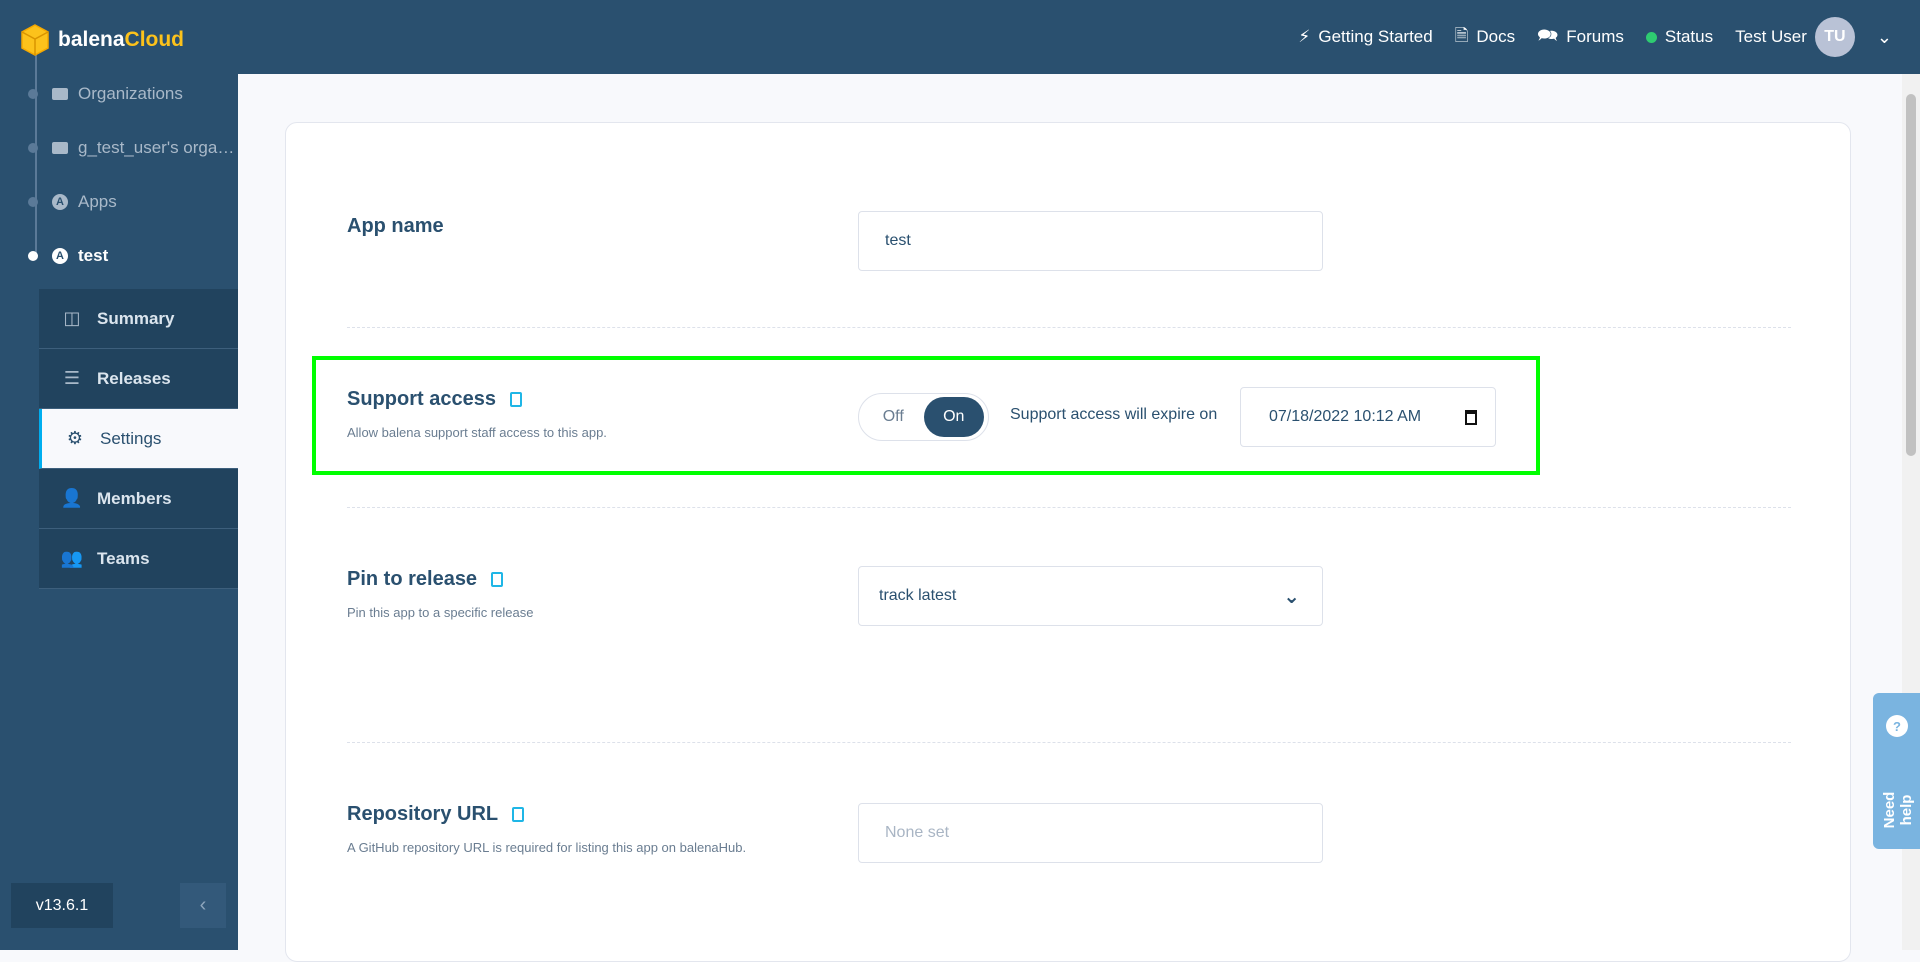  I want to click on toggle-off: Off, so click(893, 416).